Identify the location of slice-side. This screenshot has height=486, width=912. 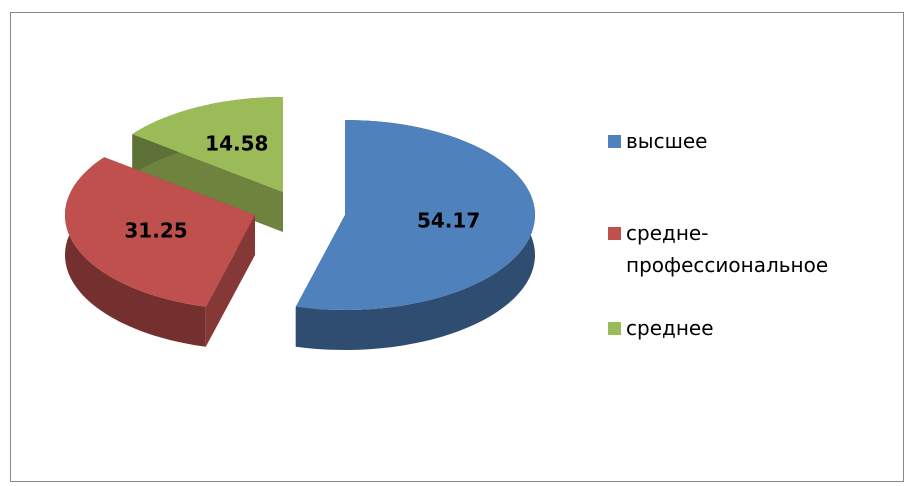
(135, 252).